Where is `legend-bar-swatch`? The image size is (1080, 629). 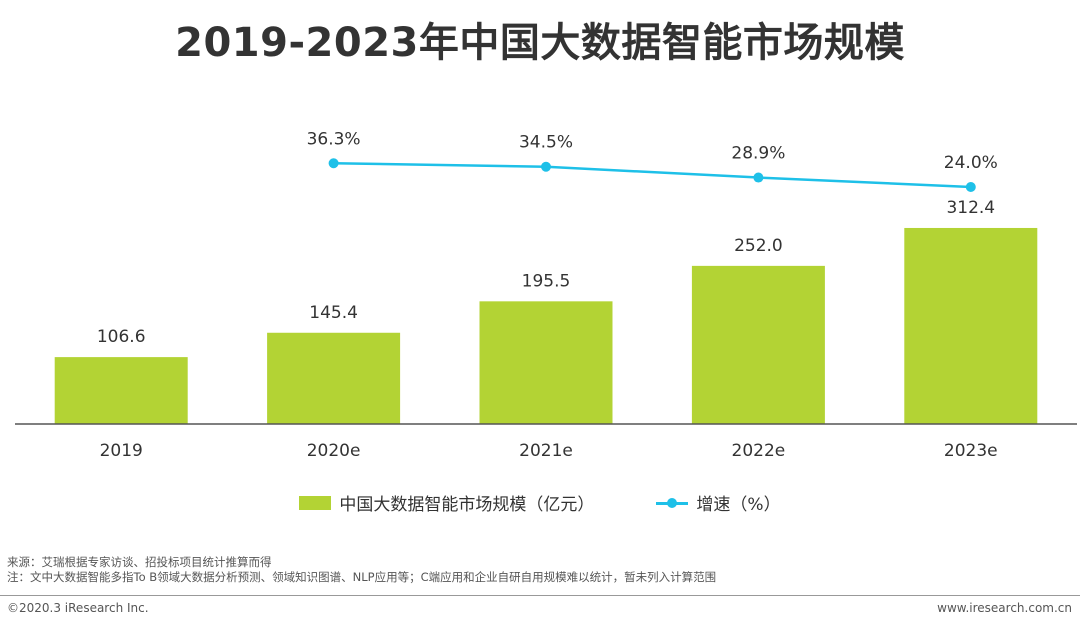
legend-bar-swatch is located at coordinates (315, 502).